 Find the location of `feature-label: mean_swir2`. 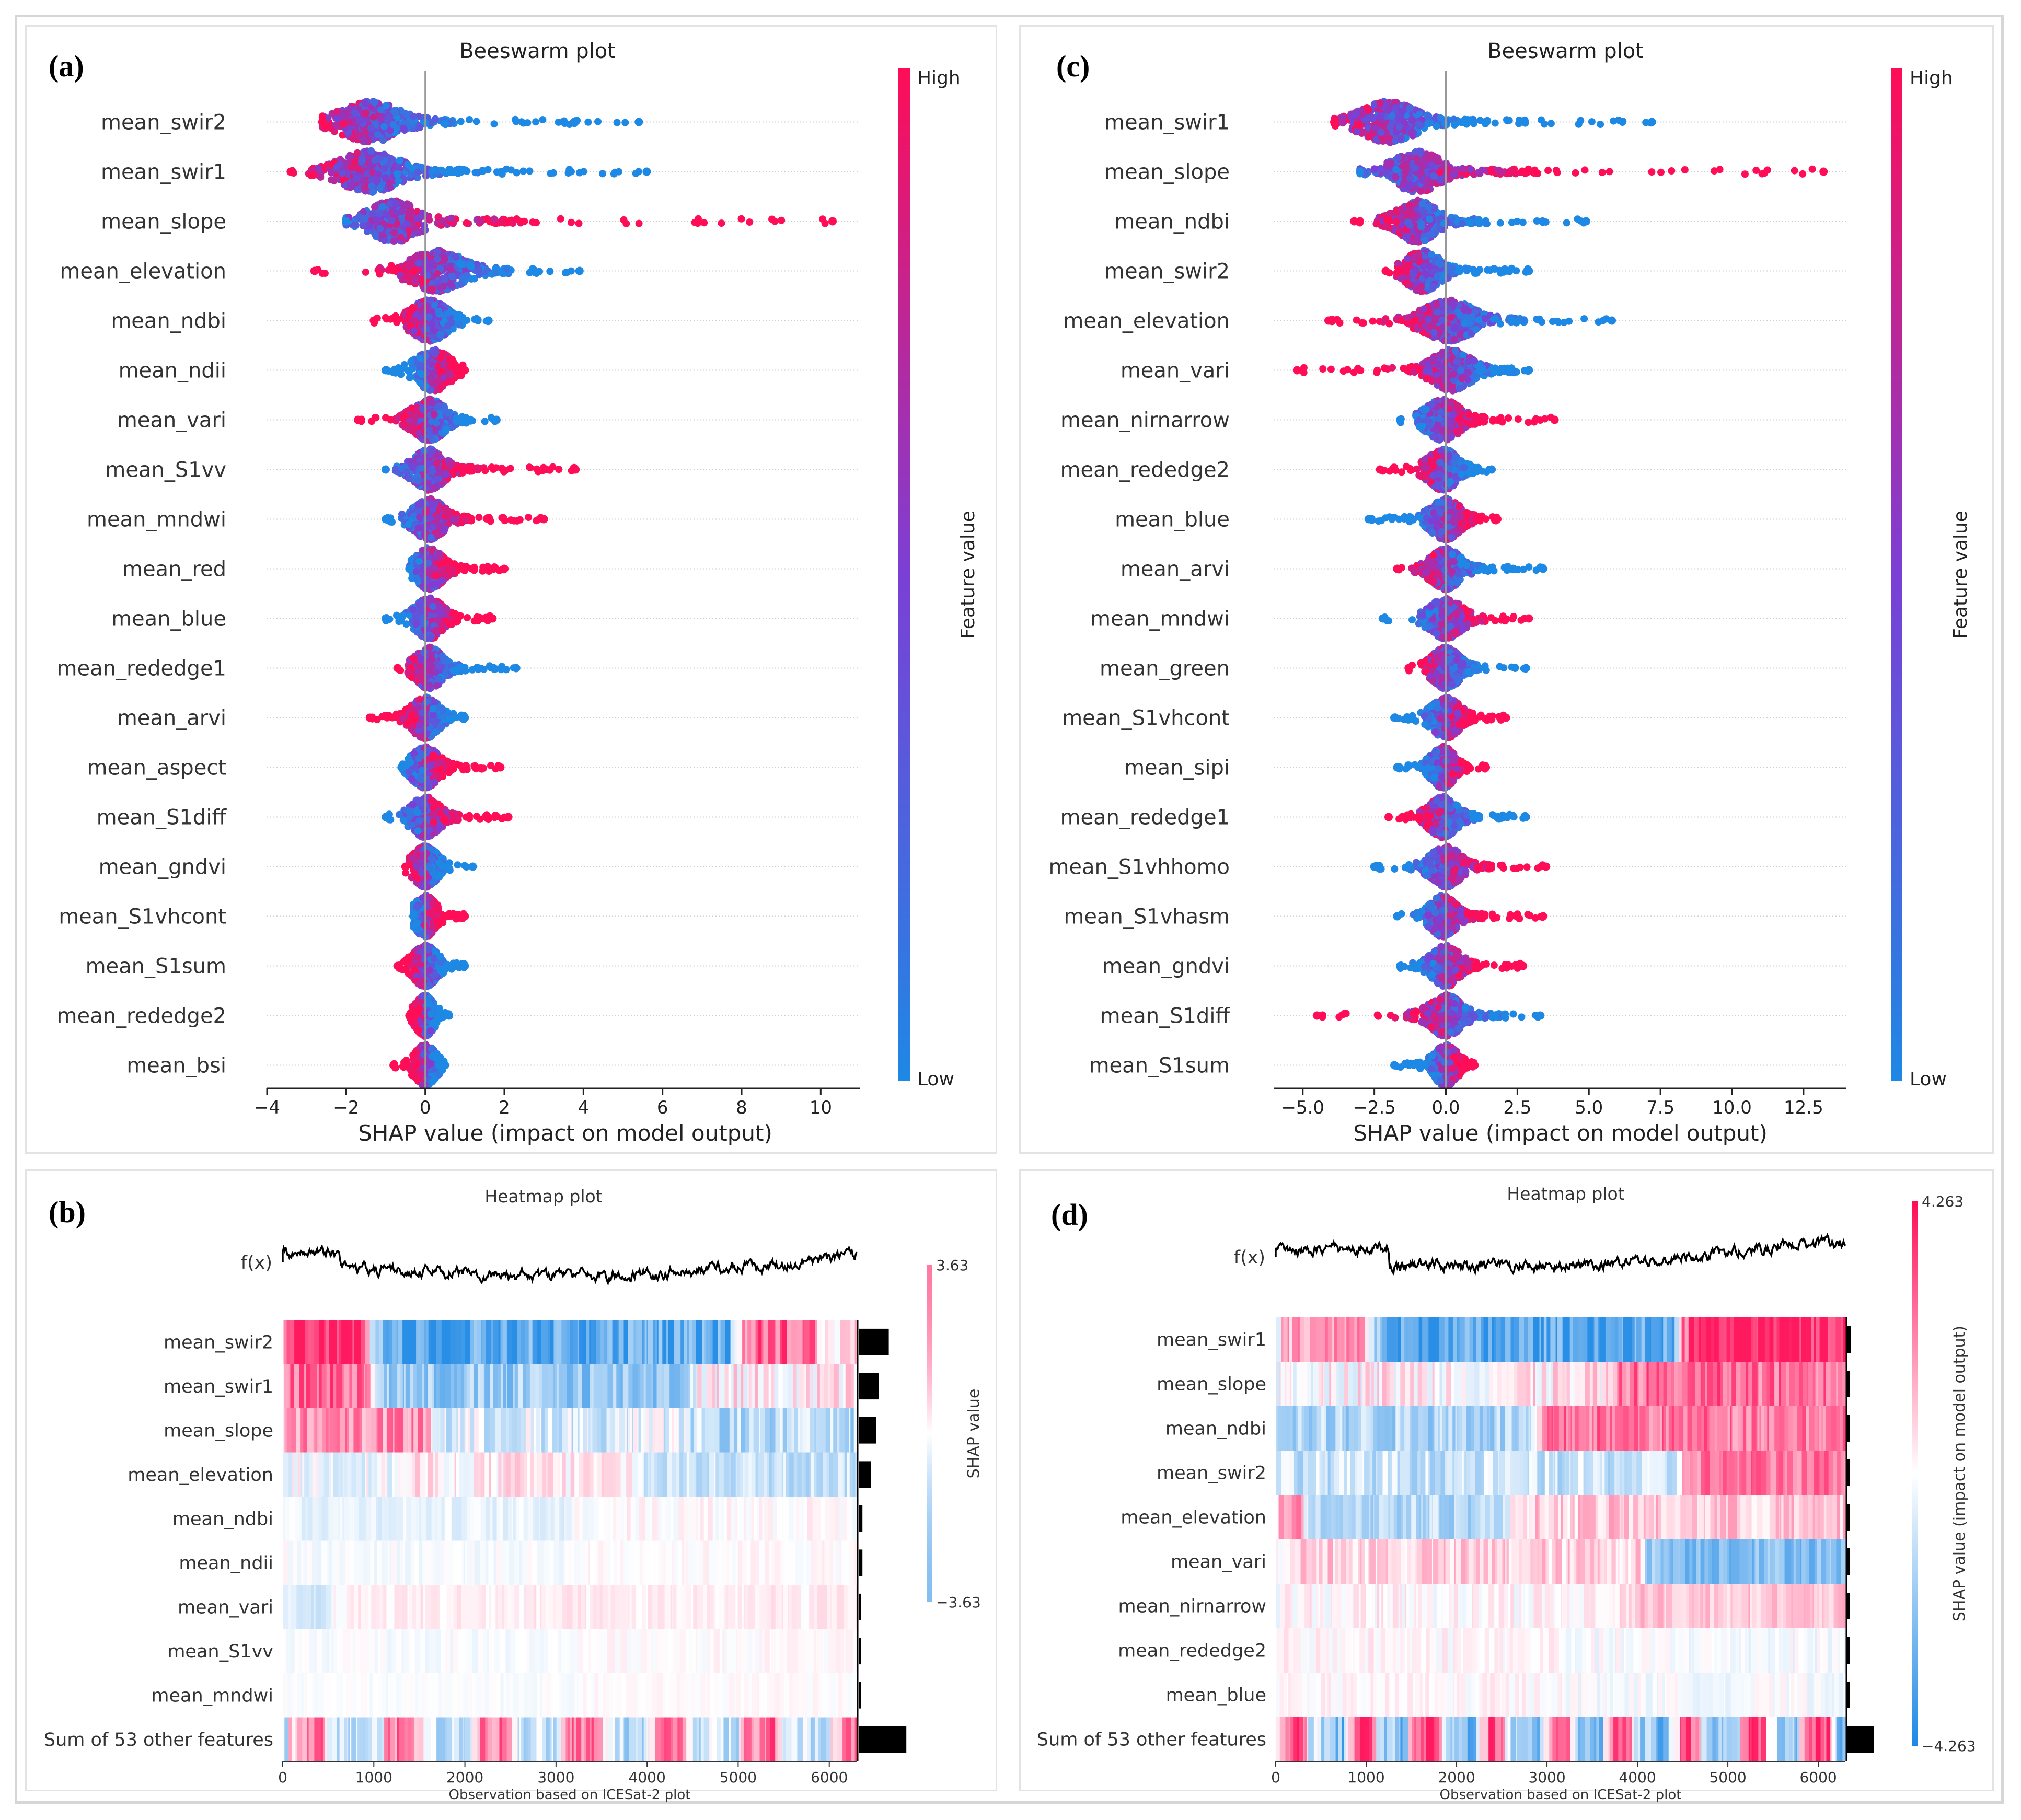

feature-label: mean_swir2 is located at coordinates (163, 123).